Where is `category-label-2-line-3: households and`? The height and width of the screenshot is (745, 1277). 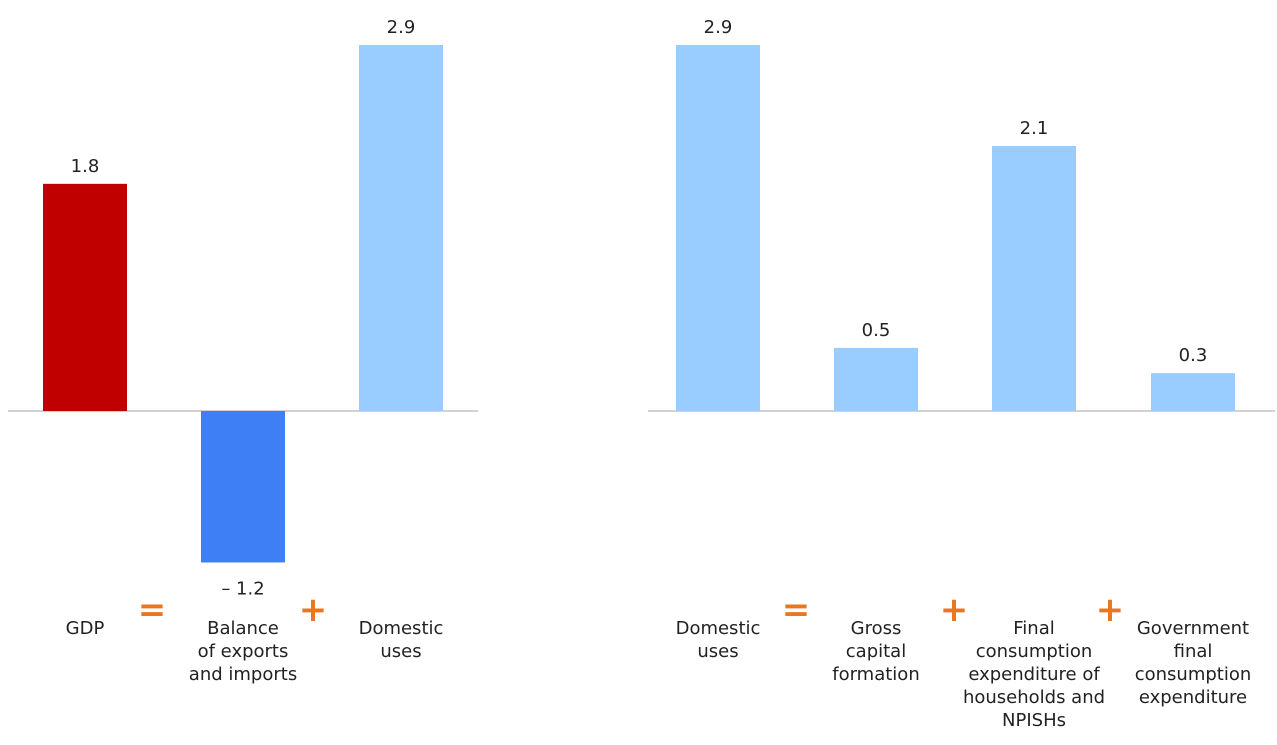 category-label-2-line-3: households and is located at coordinates (1034, 697).